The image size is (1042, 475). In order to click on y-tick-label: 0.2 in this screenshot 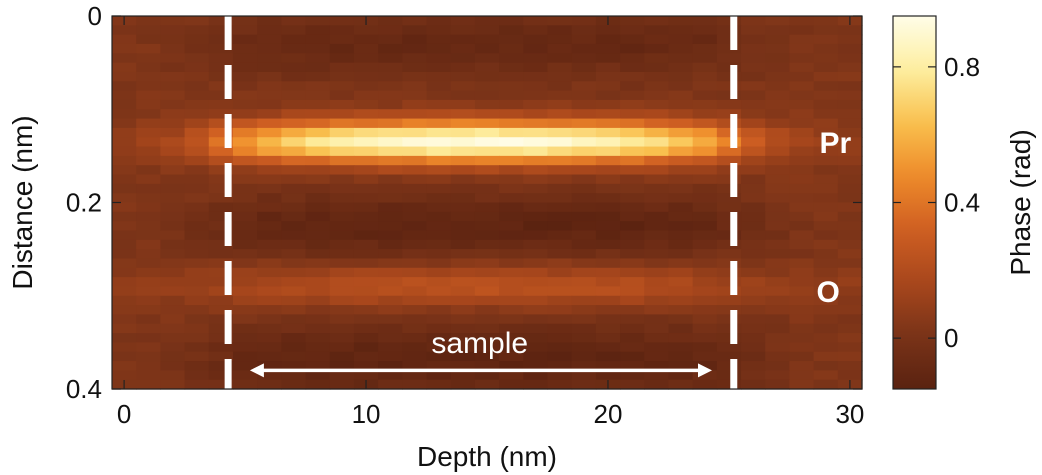, I will do `click(84, 203)`.